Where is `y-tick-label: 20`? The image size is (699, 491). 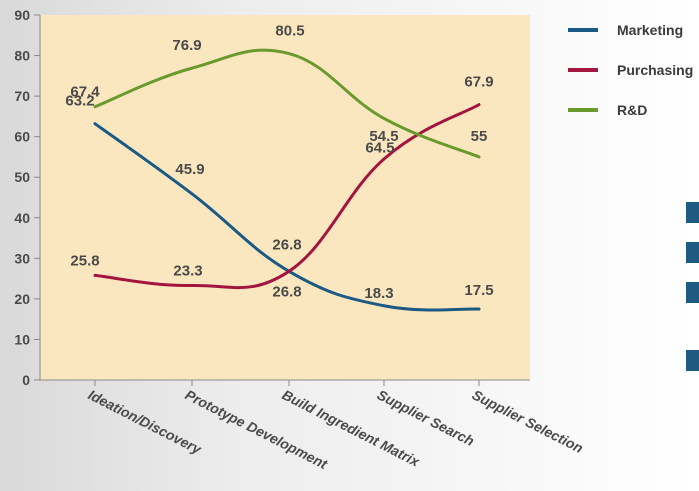 y-tick-label: 20 is located at coordinates (22, 299).